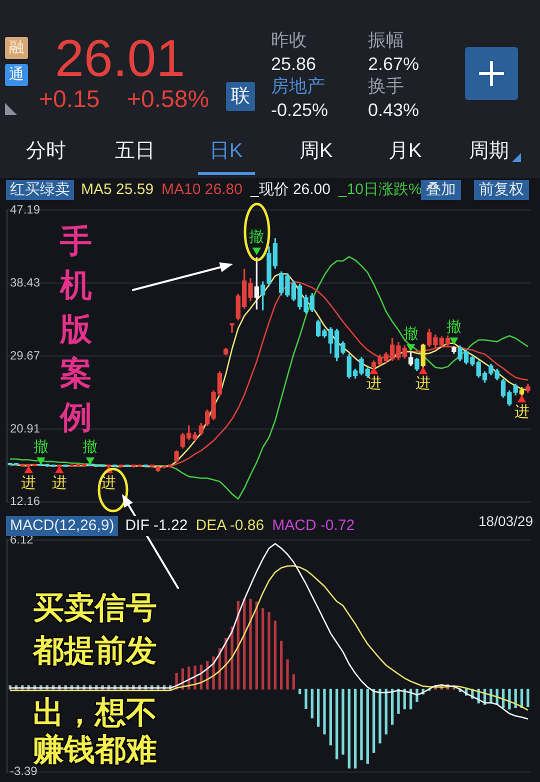  Describe the element at coordinates (394, 110) in the screenshot. I see `text: 0.43%` at that location.